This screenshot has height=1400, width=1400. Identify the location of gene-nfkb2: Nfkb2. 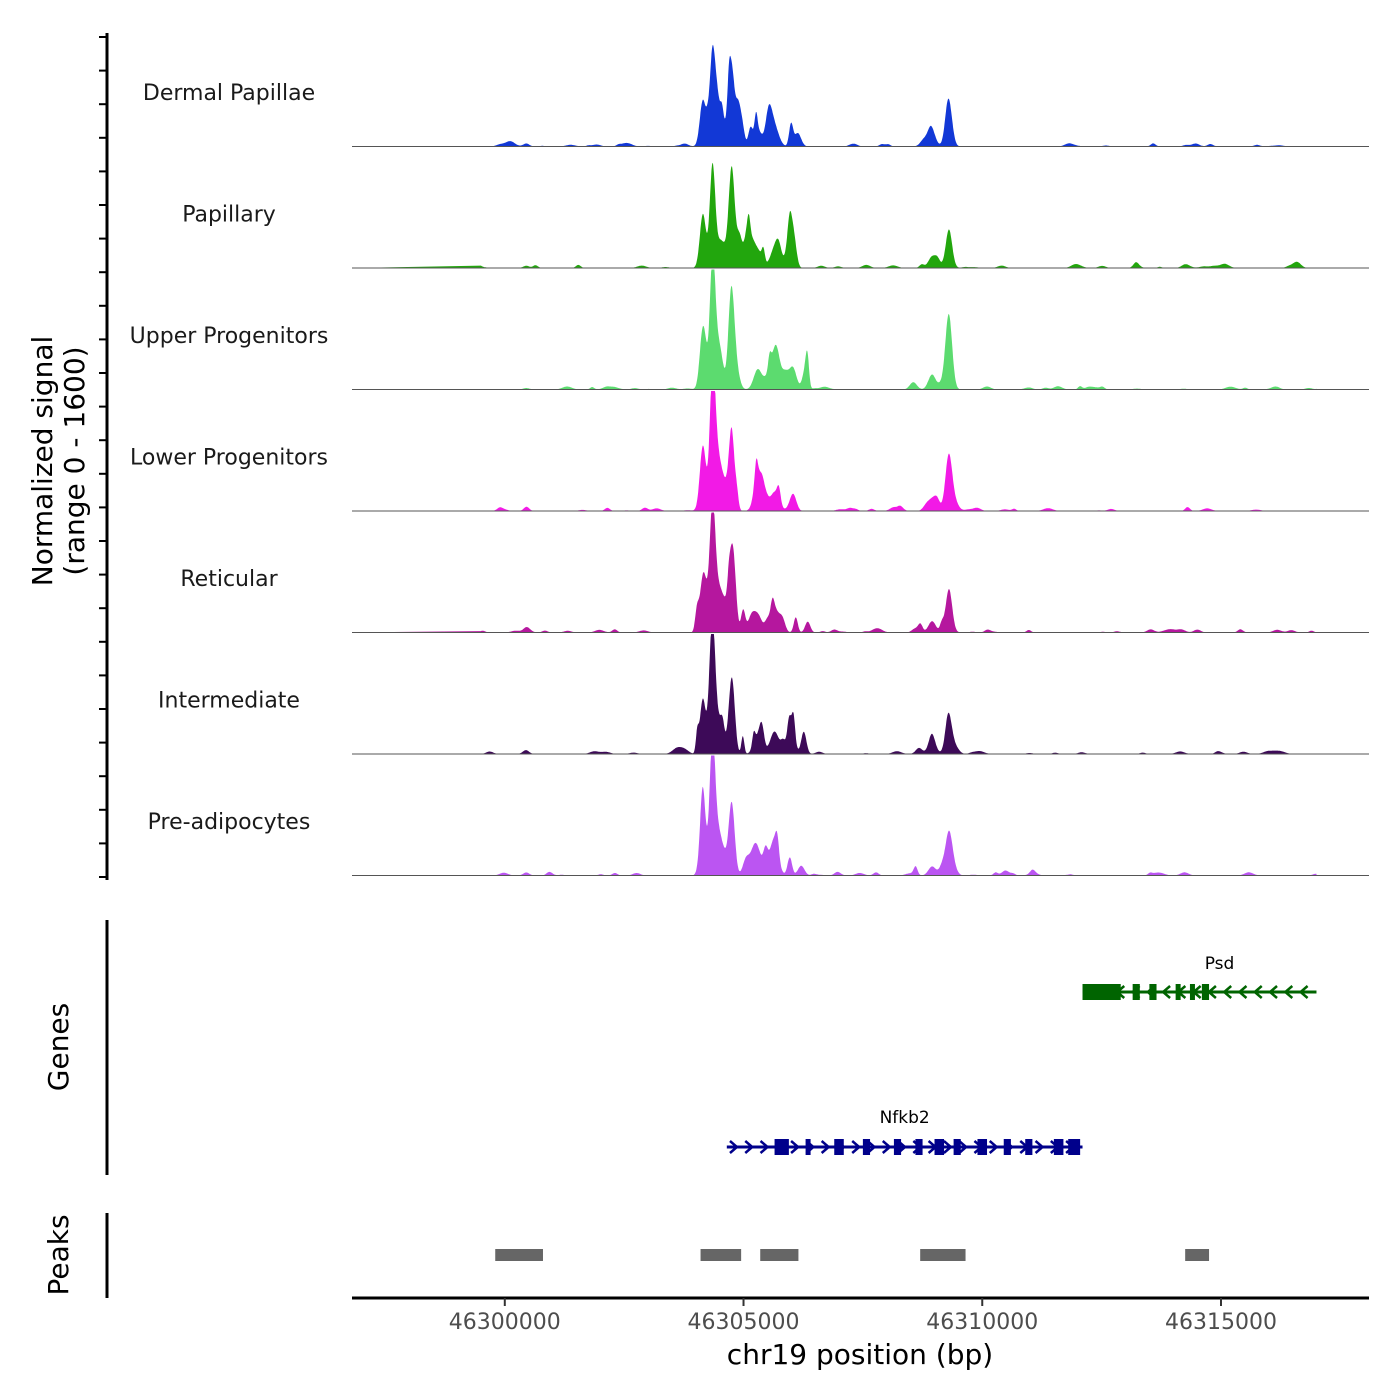
(904, 1131).